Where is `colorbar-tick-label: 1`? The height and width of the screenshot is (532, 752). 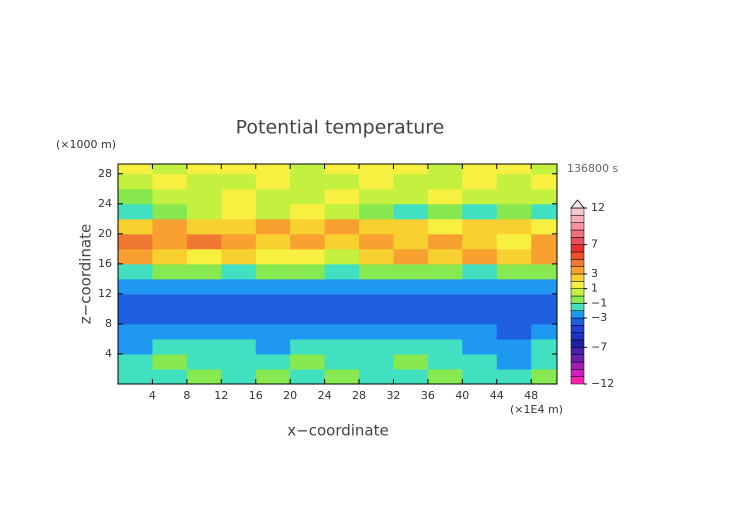 colorbar-tick-label: 1 is located at coordinates (594, 288).